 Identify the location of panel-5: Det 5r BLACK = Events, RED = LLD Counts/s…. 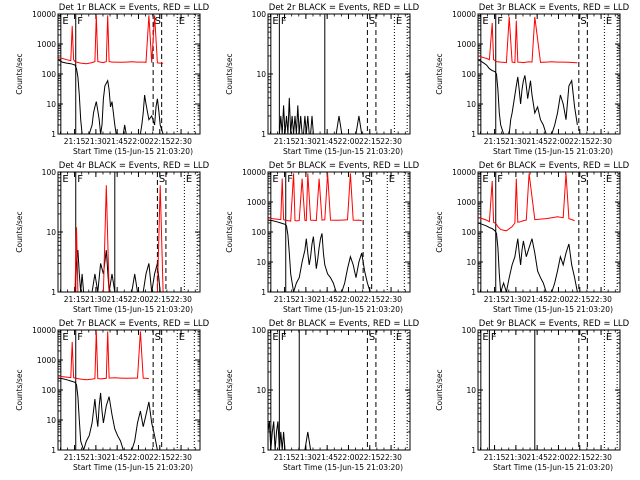
(322, 237).